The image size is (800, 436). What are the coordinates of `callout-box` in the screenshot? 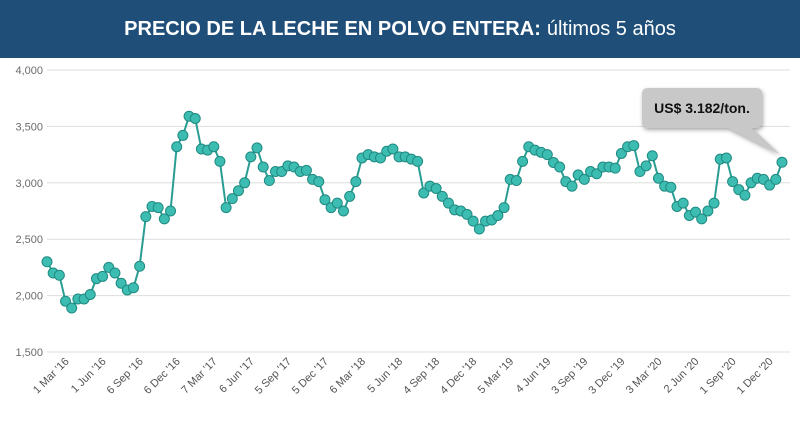 It's located at (711, 121).